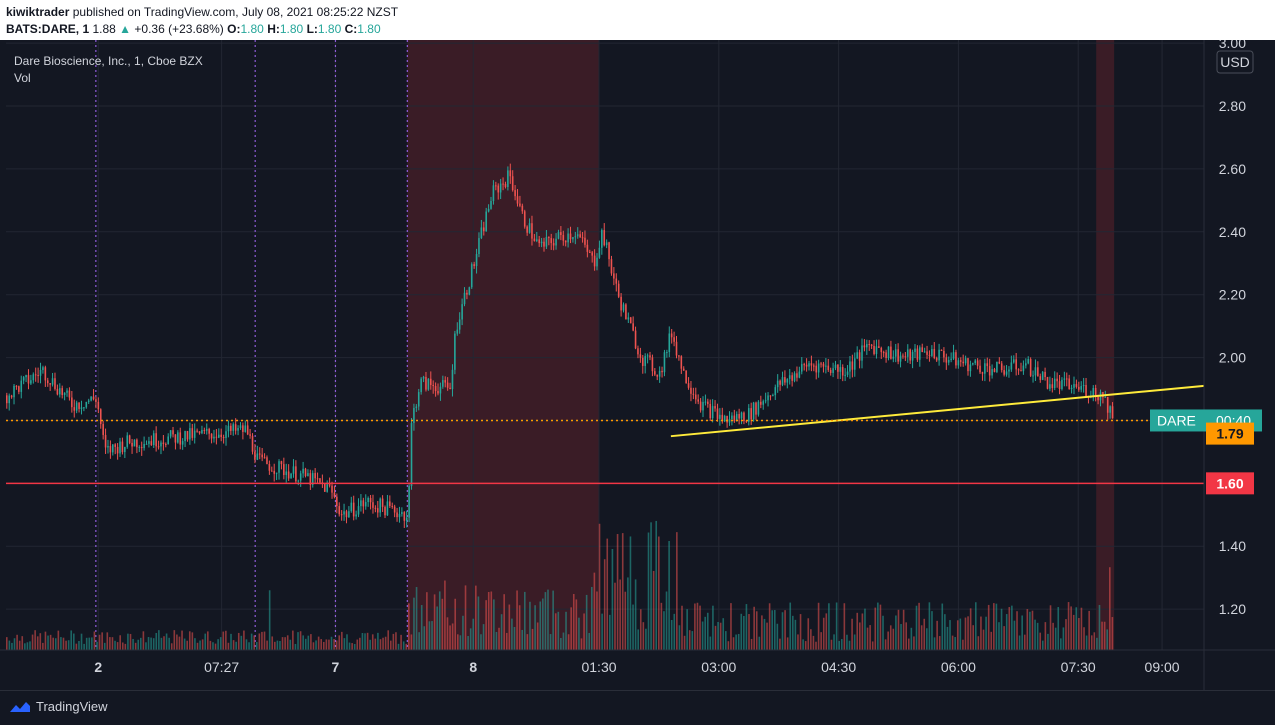 This screenshot has width=1275, height=725. I want to click on legend-vol: Vol, so click(22, 78).